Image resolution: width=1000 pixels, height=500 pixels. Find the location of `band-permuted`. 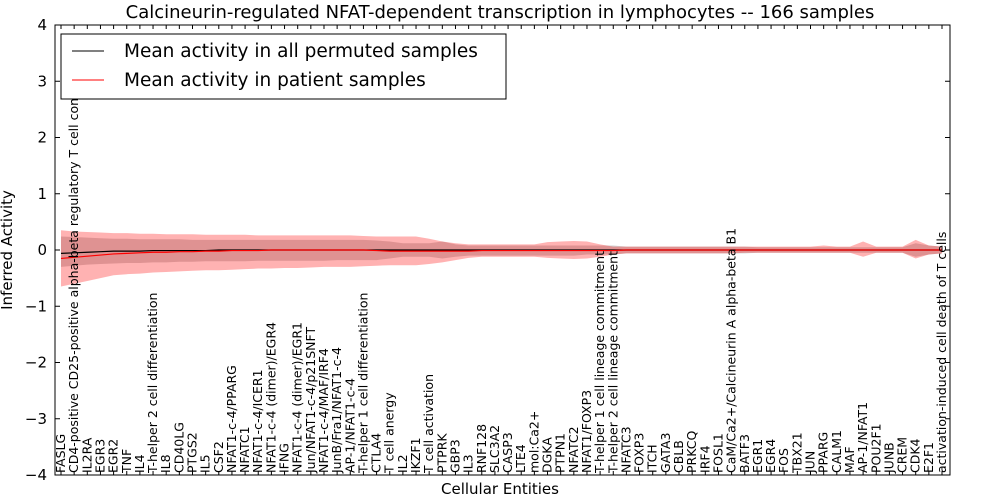

band-permuted is located at coordinates (501, 251).